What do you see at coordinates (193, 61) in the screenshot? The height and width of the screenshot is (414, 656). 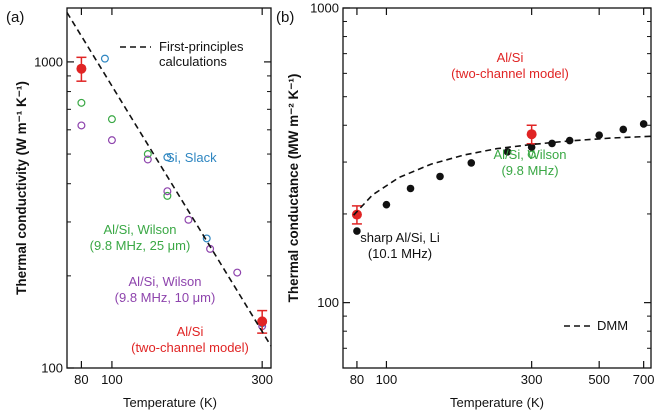 I see `panel-a-legend-label-2: calculations` at bounding box center [193, 61].